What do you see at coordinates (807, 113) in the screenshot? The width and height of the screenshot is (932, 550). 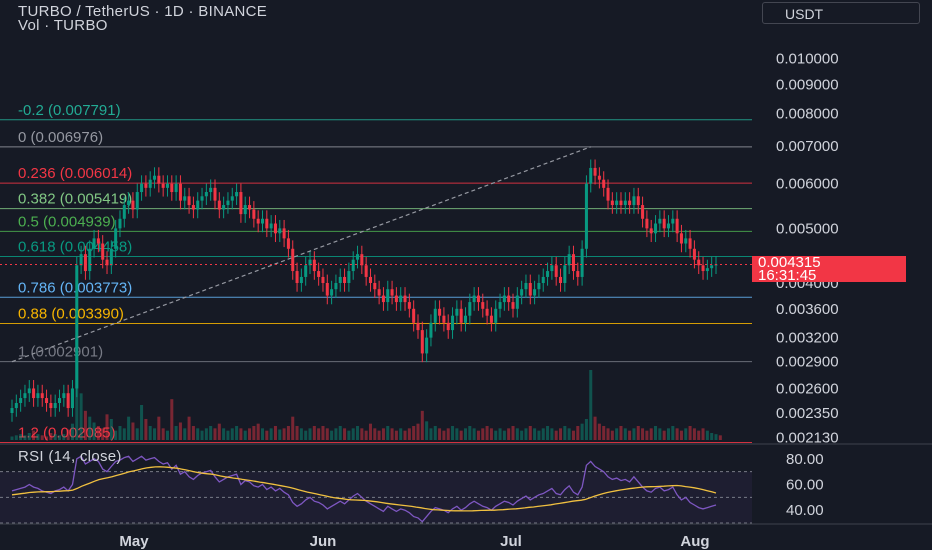 I see `price-axis-tick: 0.008000` at bounding box center [807, 113].